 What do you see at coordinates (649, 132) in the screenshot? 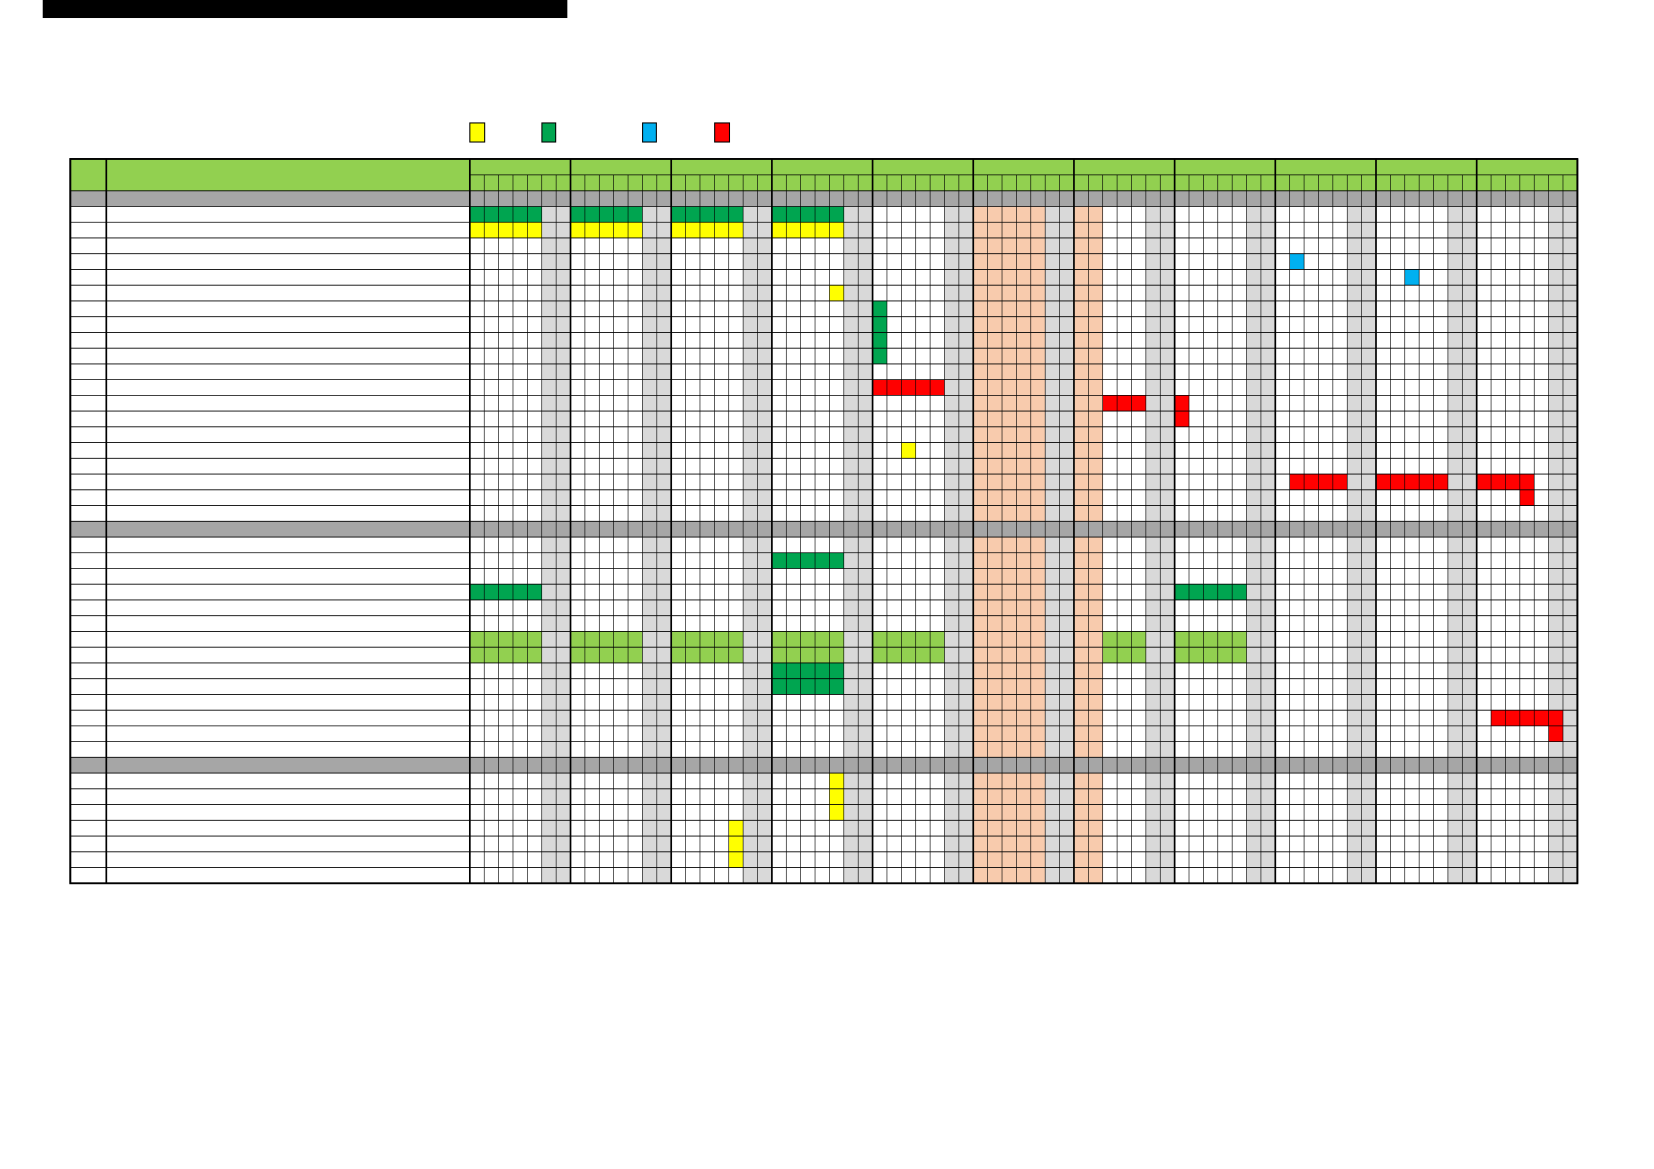
I see `legend-swatch` at bounding box center [649, 132].